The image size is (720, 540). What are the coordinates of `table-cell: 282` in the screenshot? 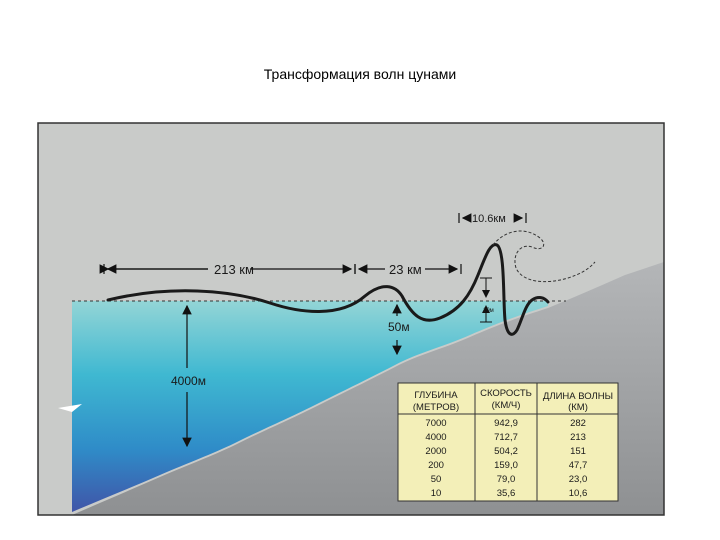 It's located at (578, 423).